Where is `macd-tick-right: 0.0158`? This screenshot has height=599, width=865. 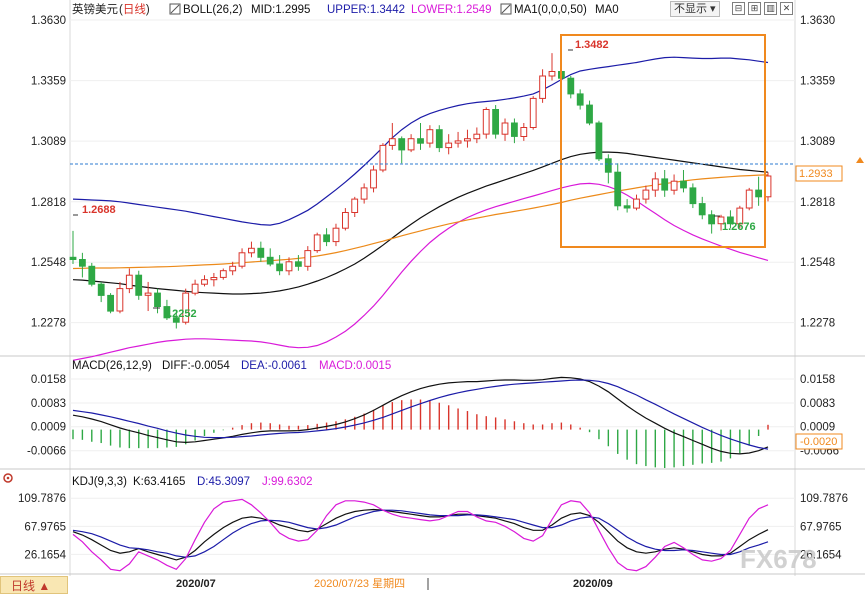
macd-tick-right: 0.0158 is located at coordinates (817, 380).